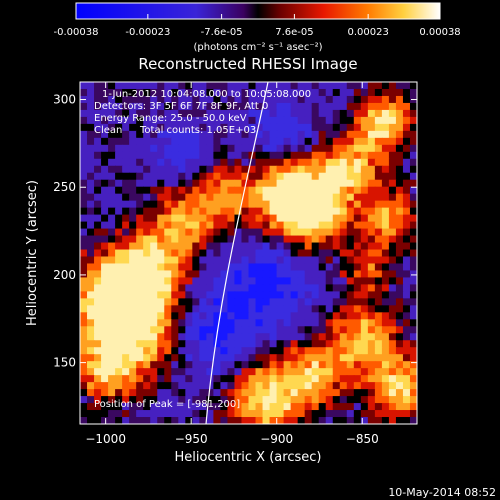 Image resolution: width=500 pixels, height=500 pixels. What do you see at coordinates (197, 130) in the screenshot?
I see `total-counts-text: Total counts: 1.05E+03` at bounding box center [197, 130].